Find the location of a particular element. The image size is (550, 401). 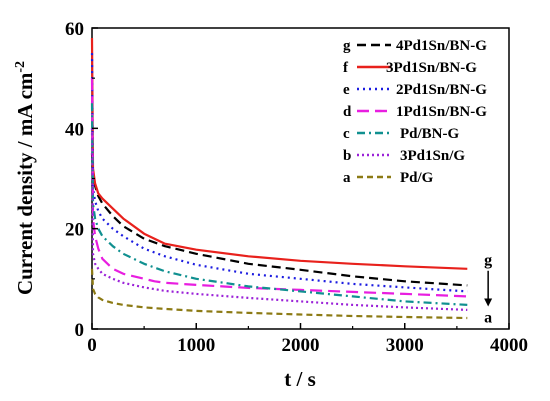

y-tick-label: 60 is located at coordinates (74, 29).